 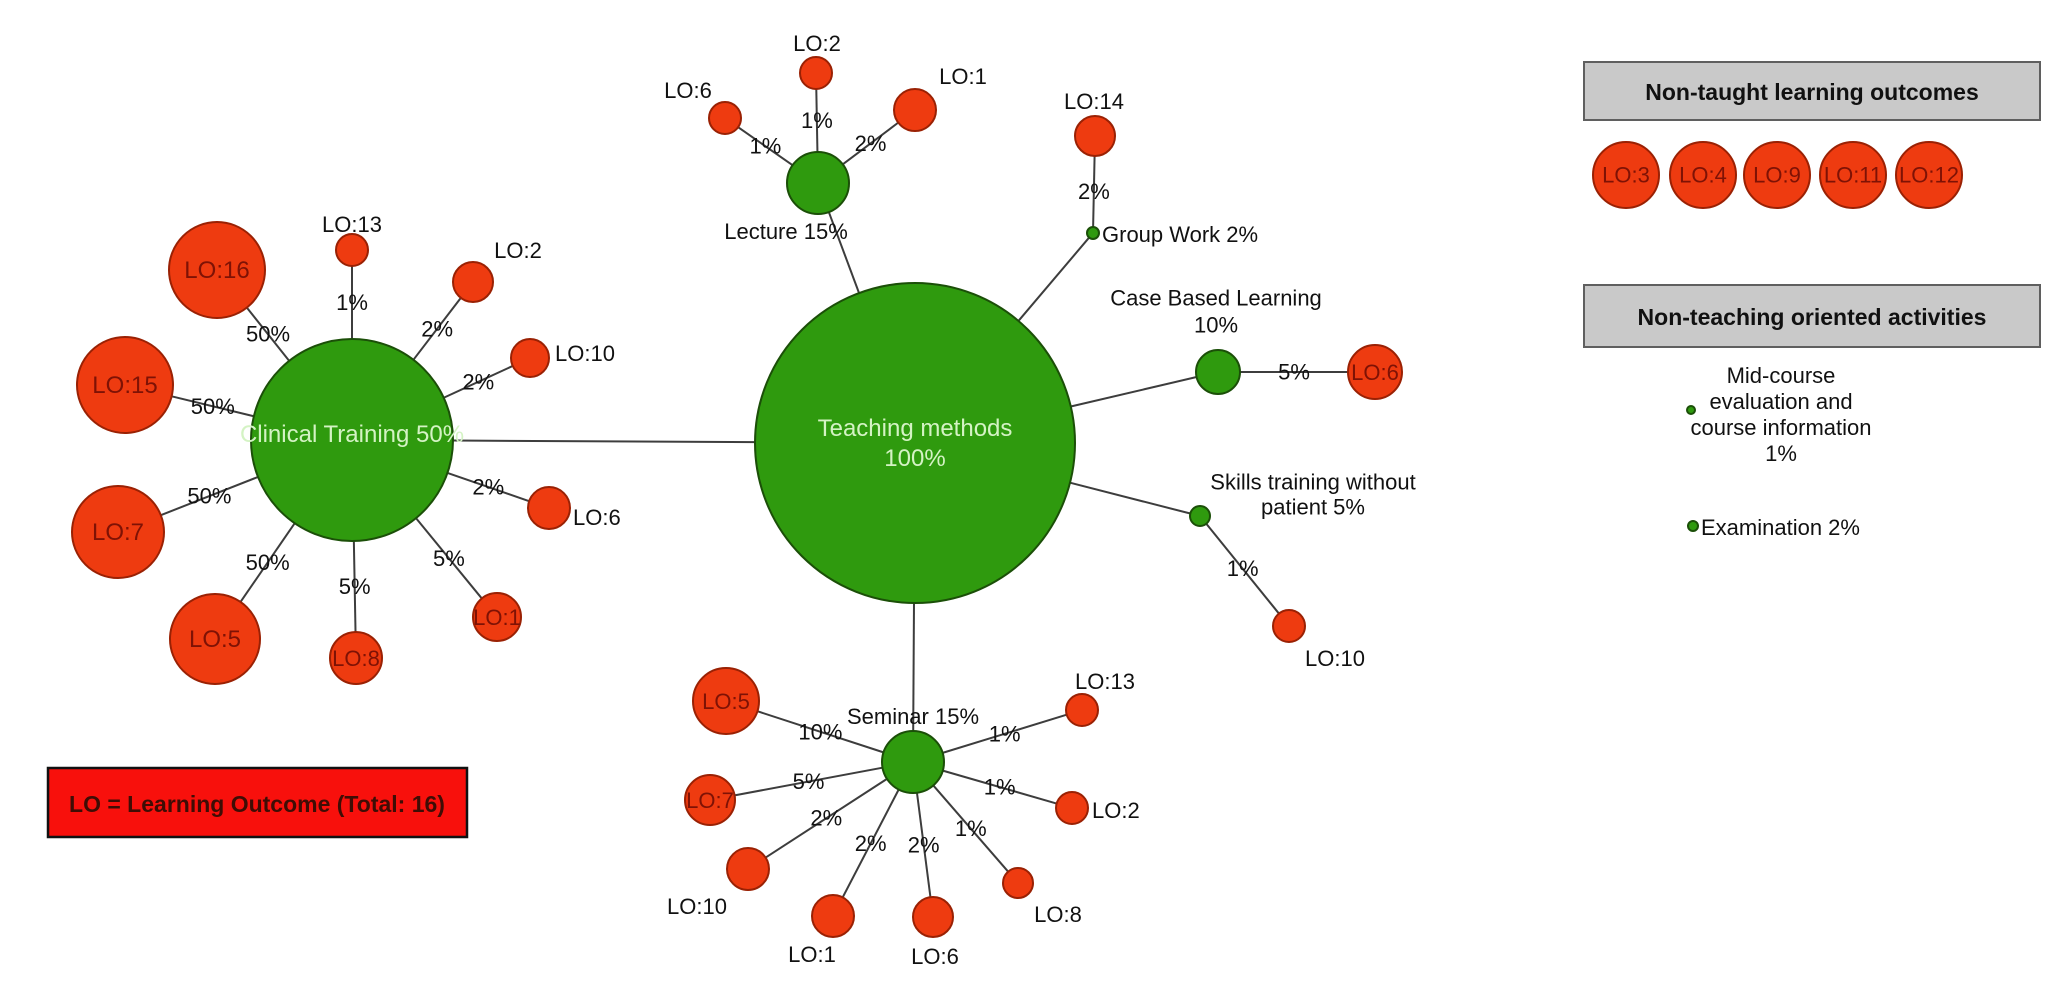 What do you see at coordinates (816, 73) in the screenshot?
I see `node-l2` at bounding box center [816, 73].